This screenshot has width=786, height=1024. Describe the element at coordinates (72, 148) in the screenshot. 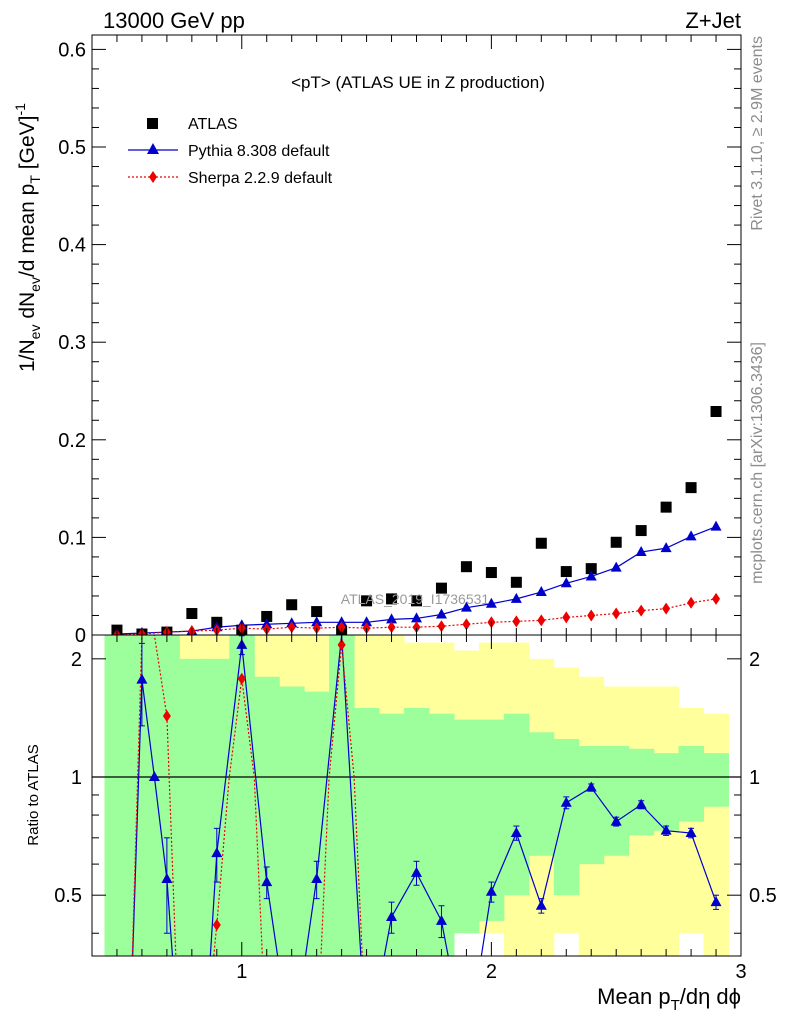

I see `y-tick-label: 0.5` at that location.